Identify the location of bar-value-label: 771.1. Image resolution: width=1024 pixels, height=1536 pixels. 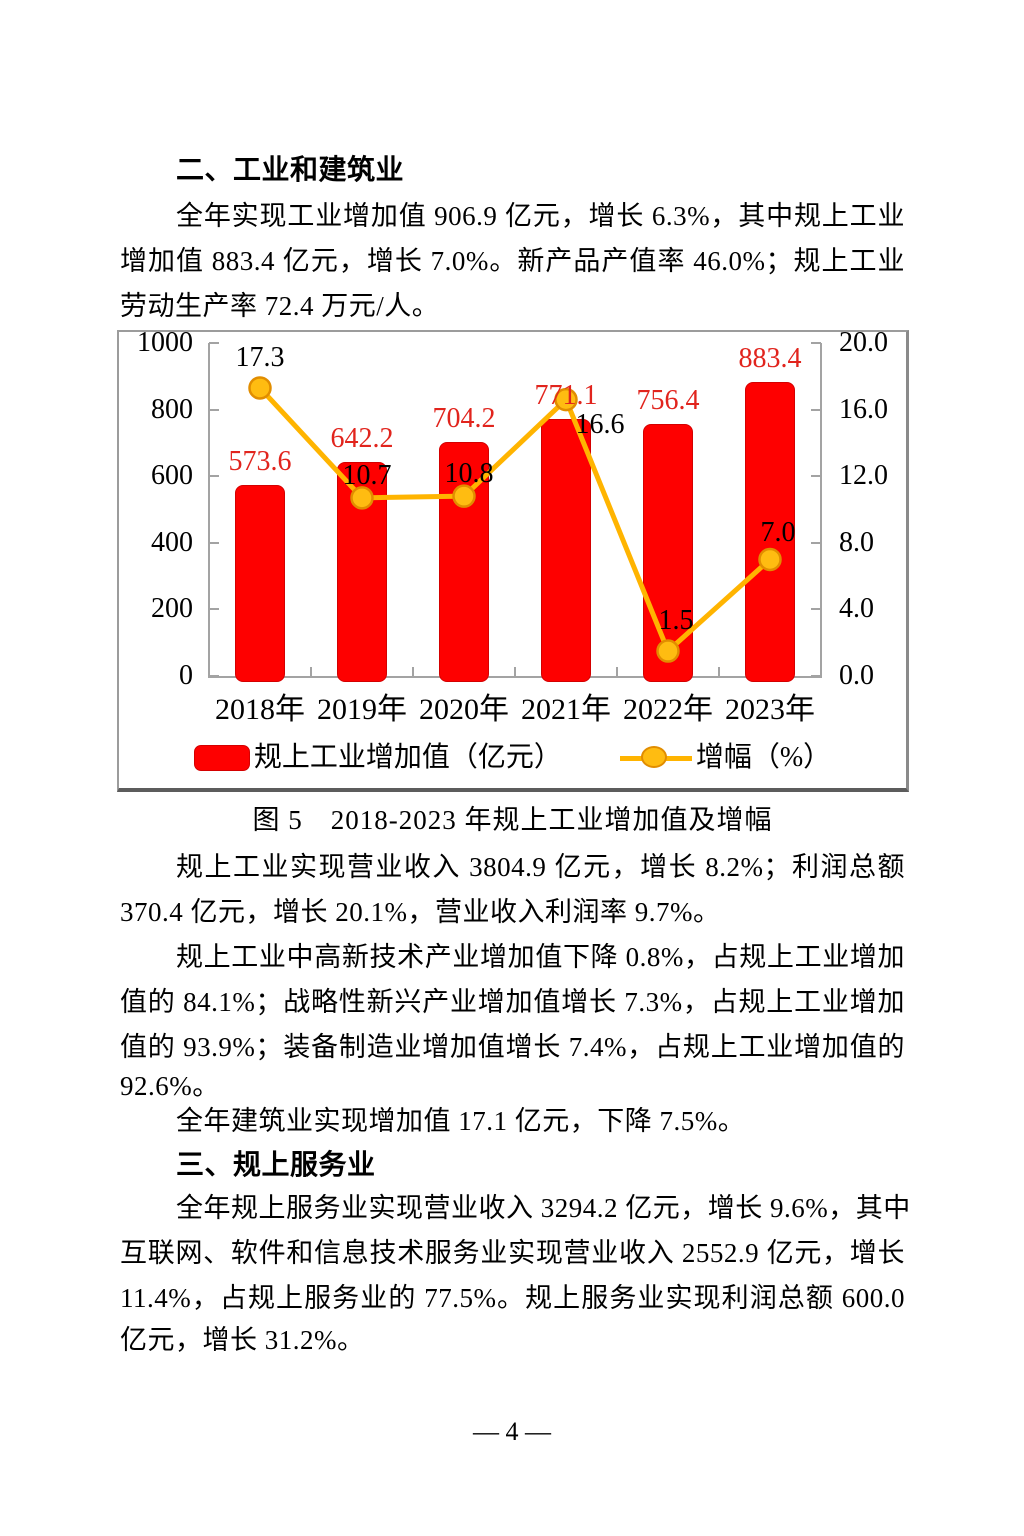
(566, 396).